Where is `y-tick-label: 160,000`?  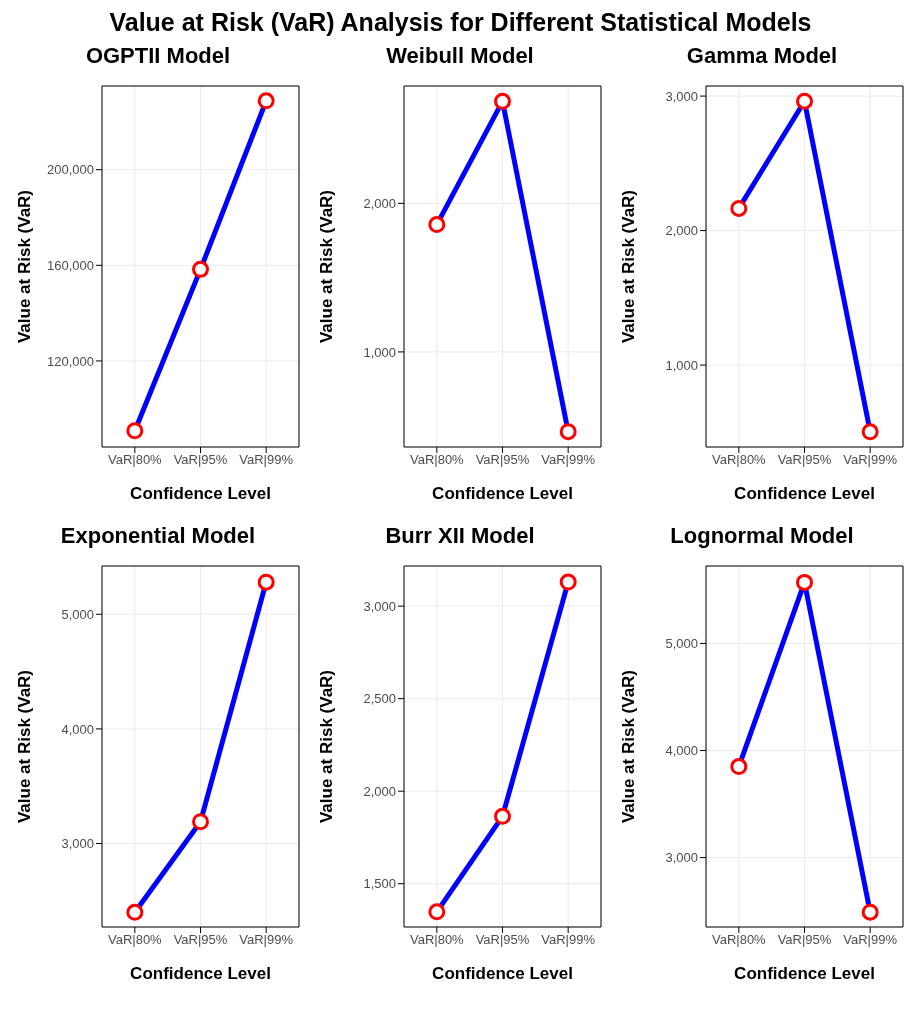 y-tick-label: 160,000 is located at coordinates (70, 265).